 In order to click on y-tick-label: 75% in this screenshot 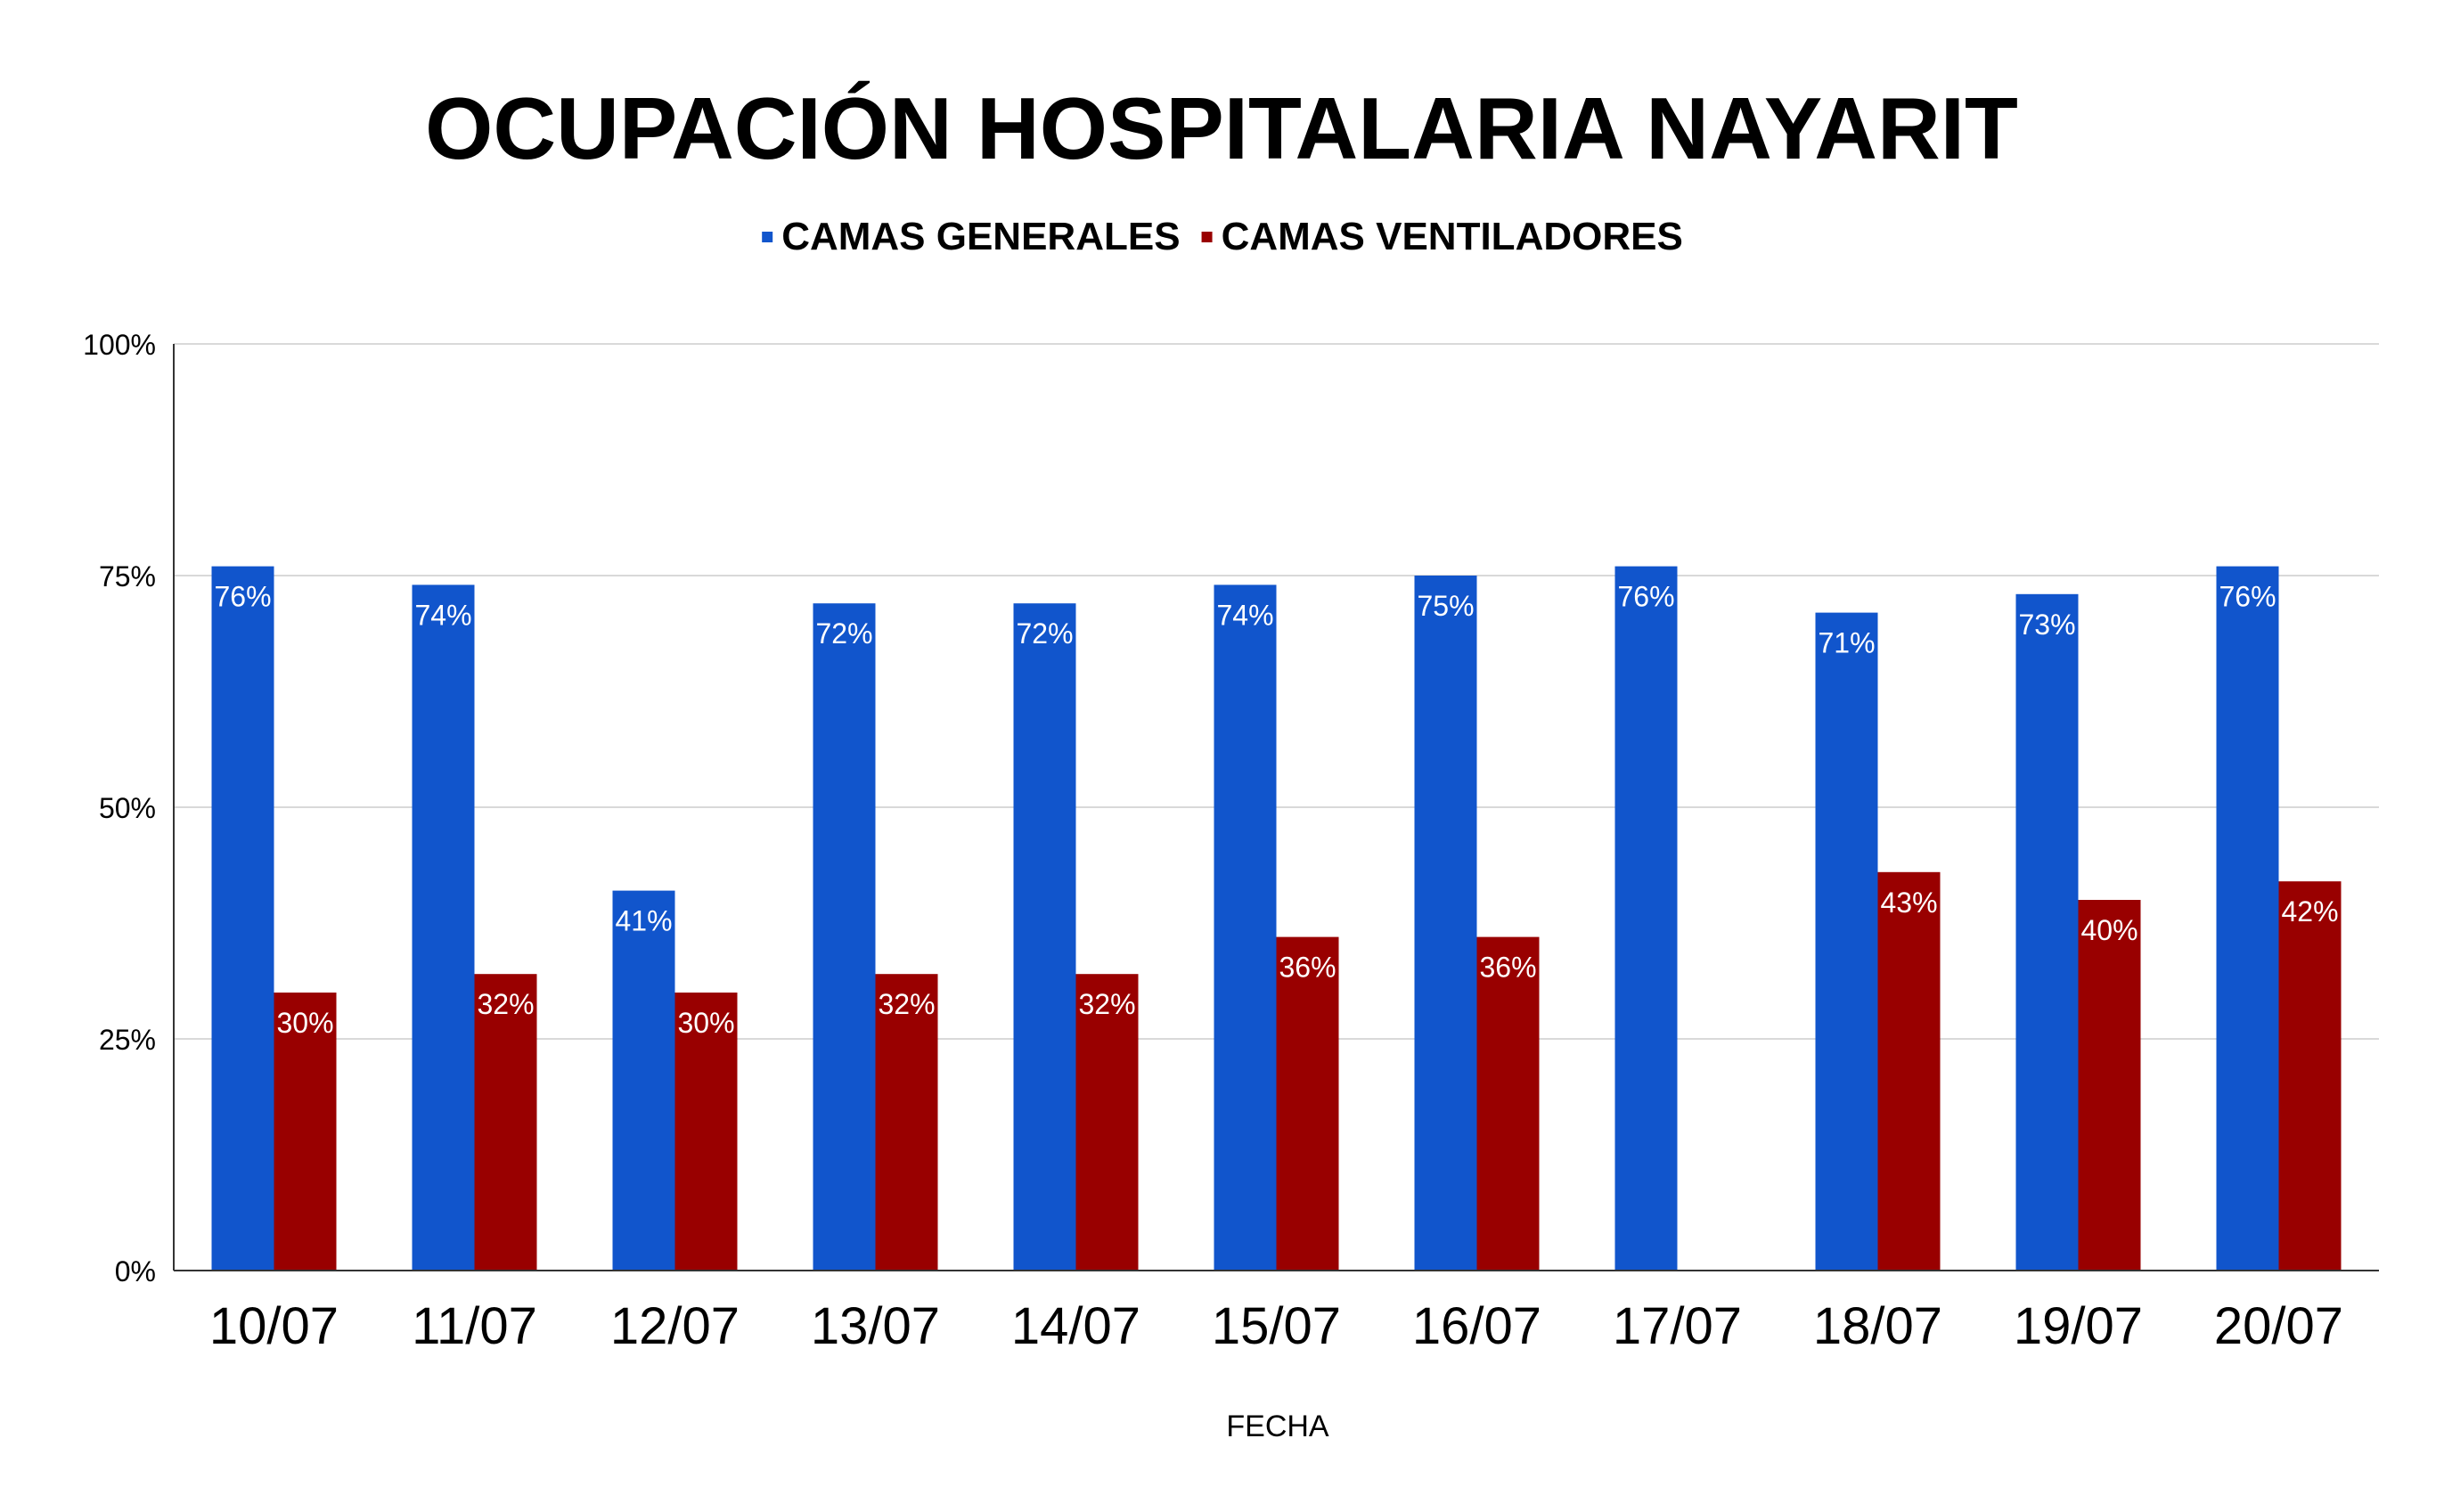, I will do `click(128, 576)`.